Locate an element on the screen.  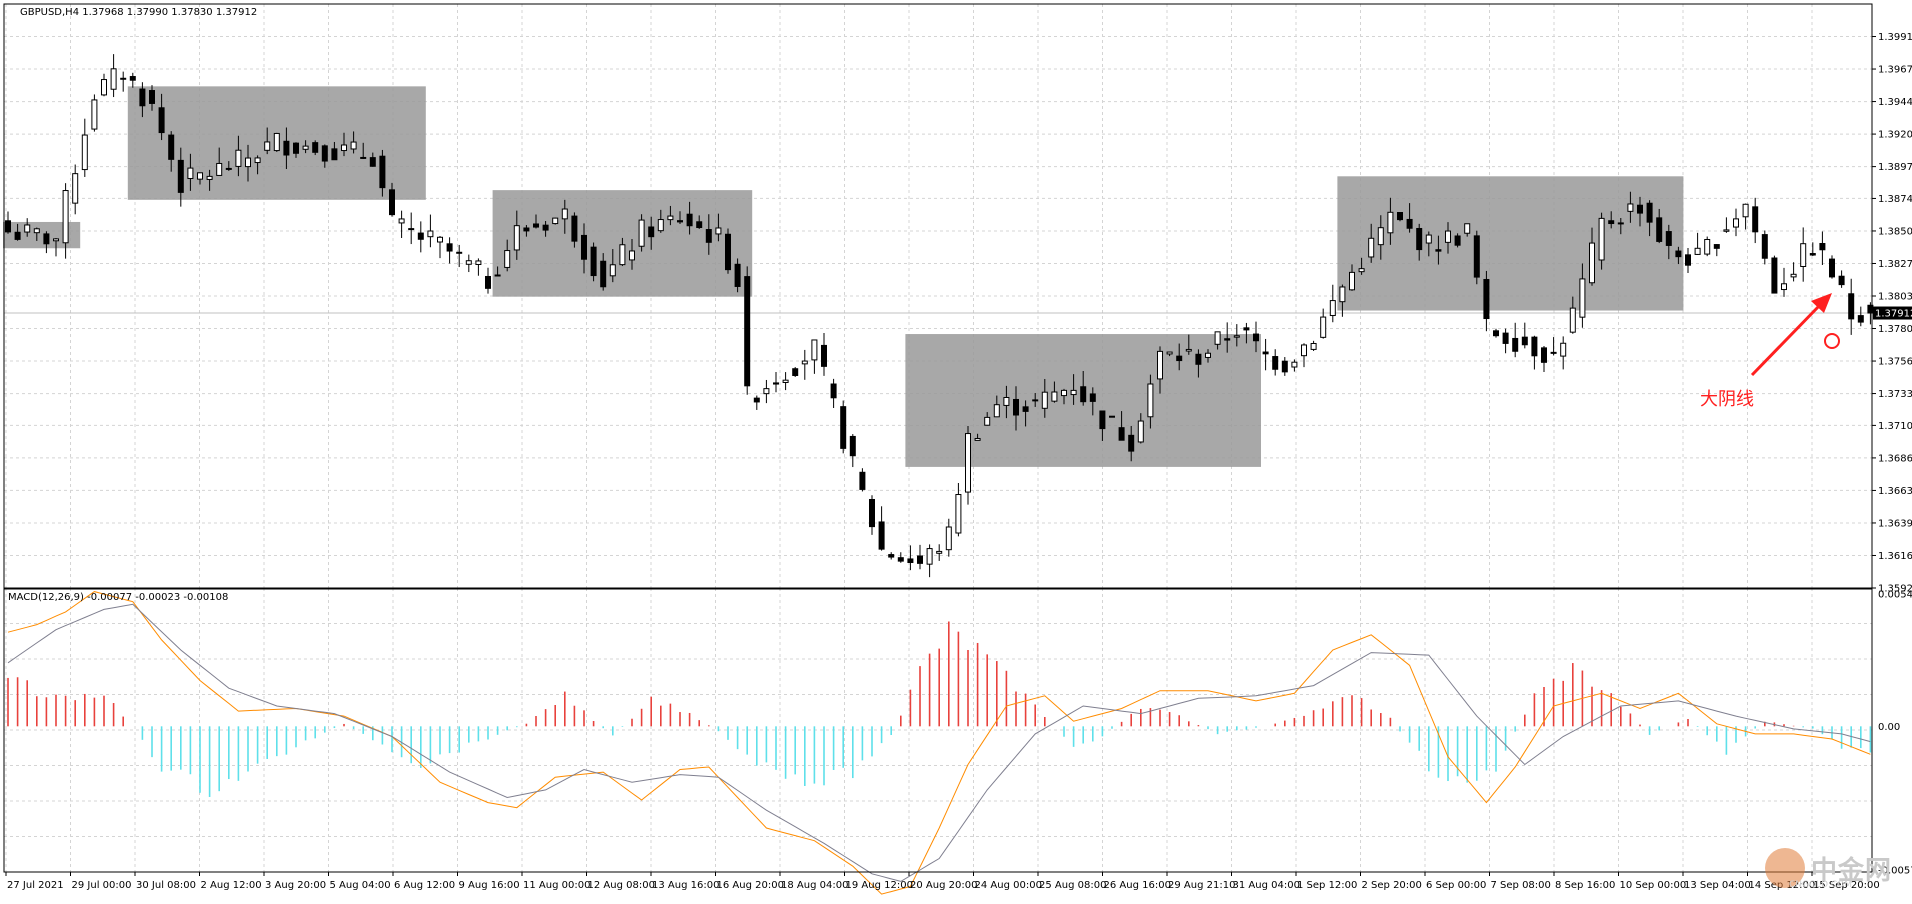
time-tick-label: 18 Aug 04:00 is located at coordinates (814, 885).